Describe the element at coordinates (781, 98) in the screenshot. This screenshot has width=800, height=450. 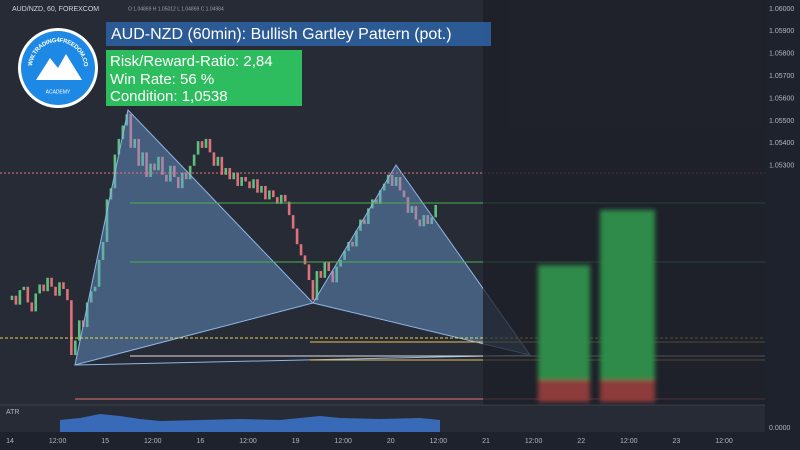
I see `price-label: 1.05600` at that location.